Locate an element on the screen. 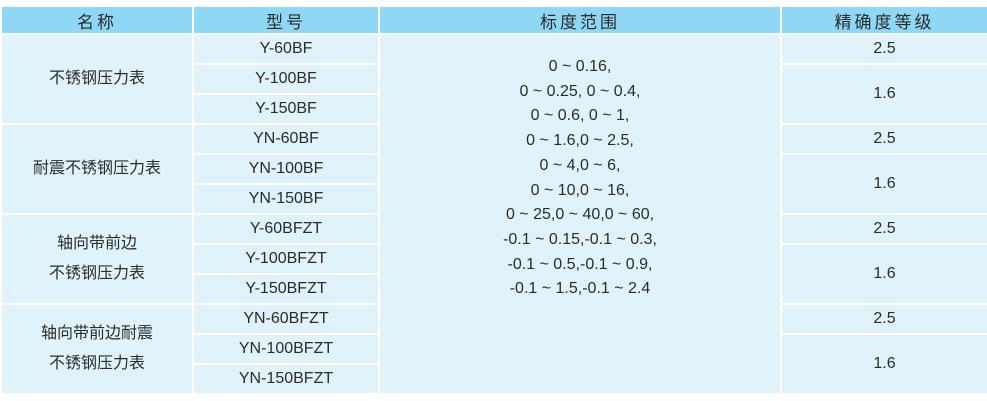 The image size is (987, 401). table-row: YN-150BFZT is located at coordinates (494, 379).